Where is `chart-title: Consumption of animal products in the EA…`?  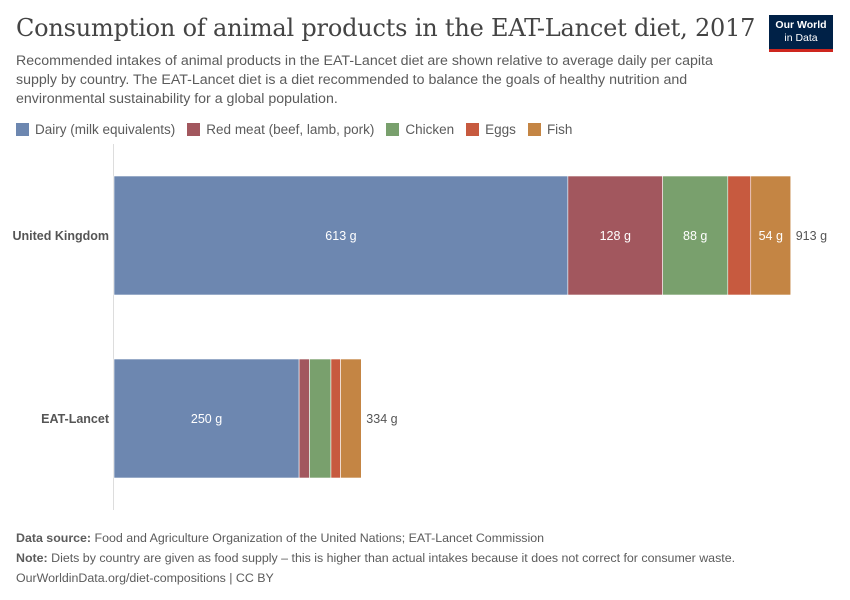
chart-title: Consumption of animal products in the EA… is located at coordinates (386, 28).